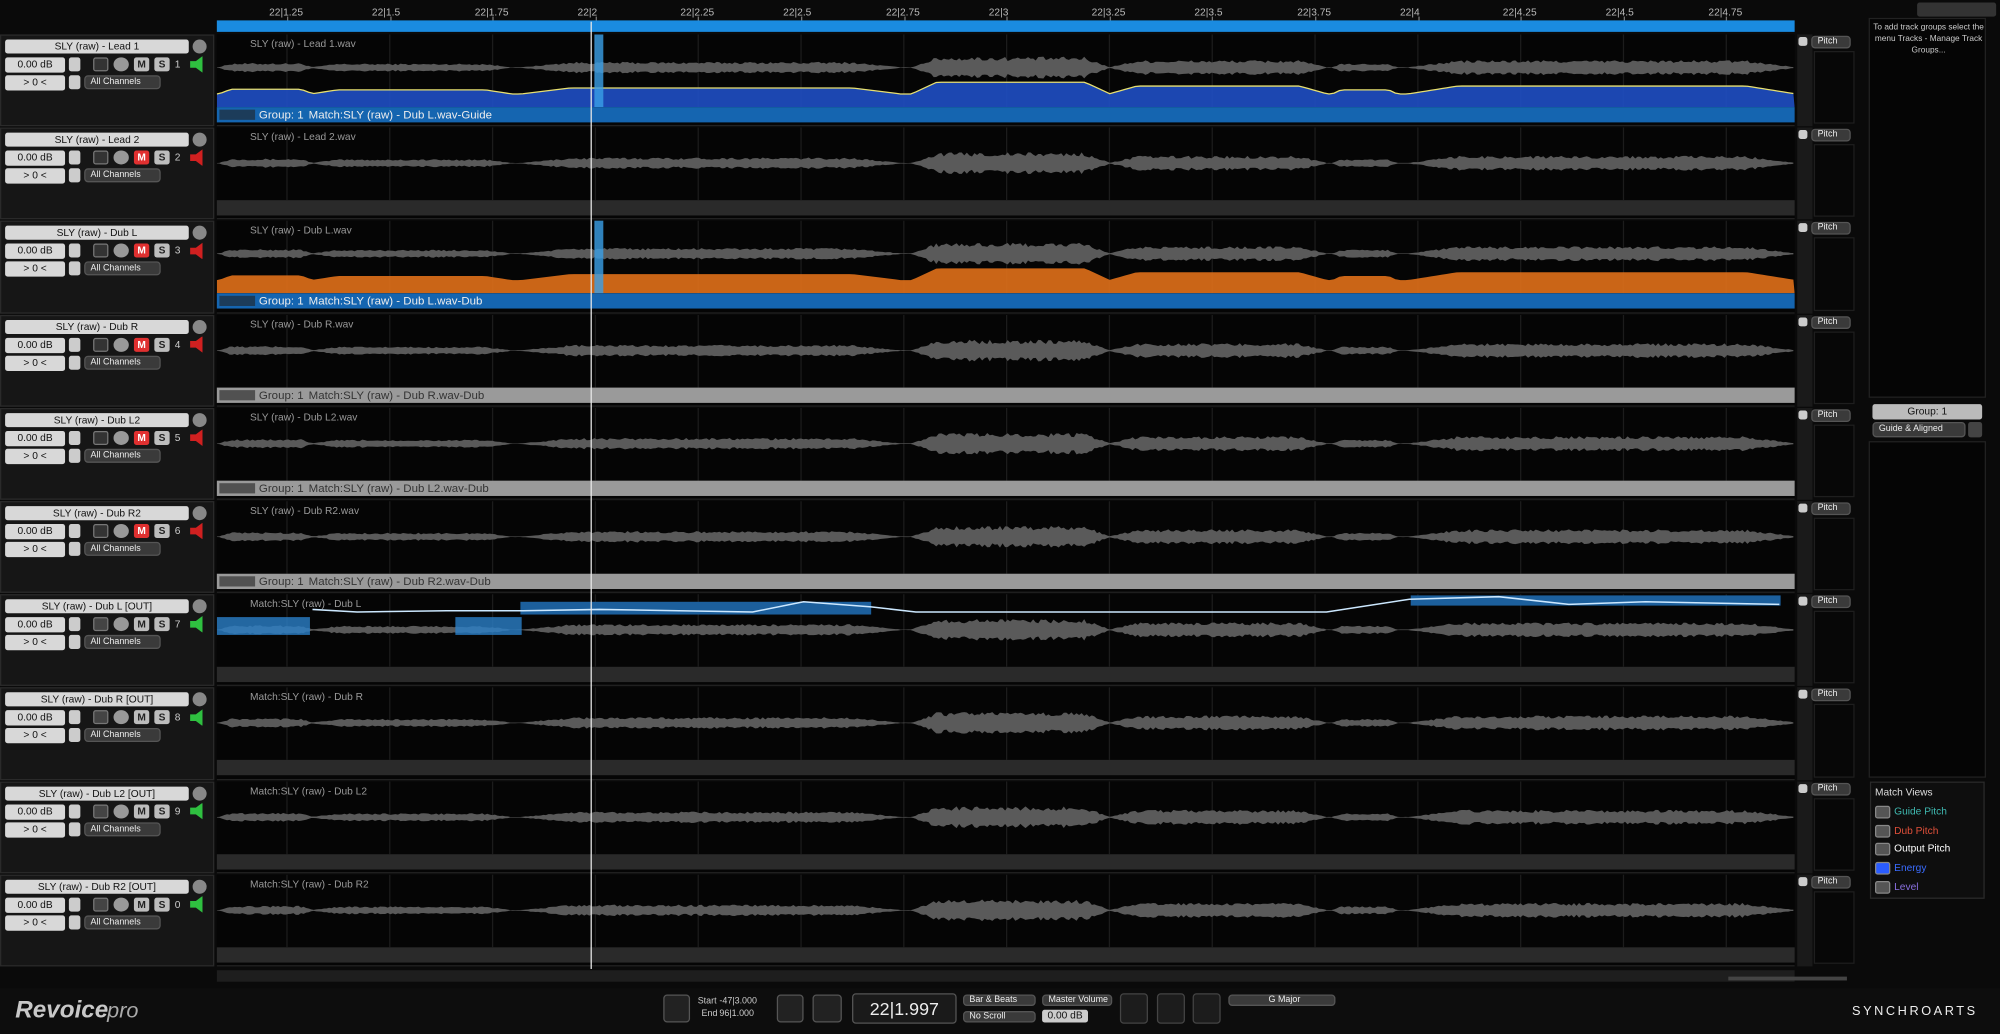 The image size is (2000, 1034). What do you see at coordinates (677, 1008) in the screenshot?
I see `link-button` at bounding box center [677, 1008].